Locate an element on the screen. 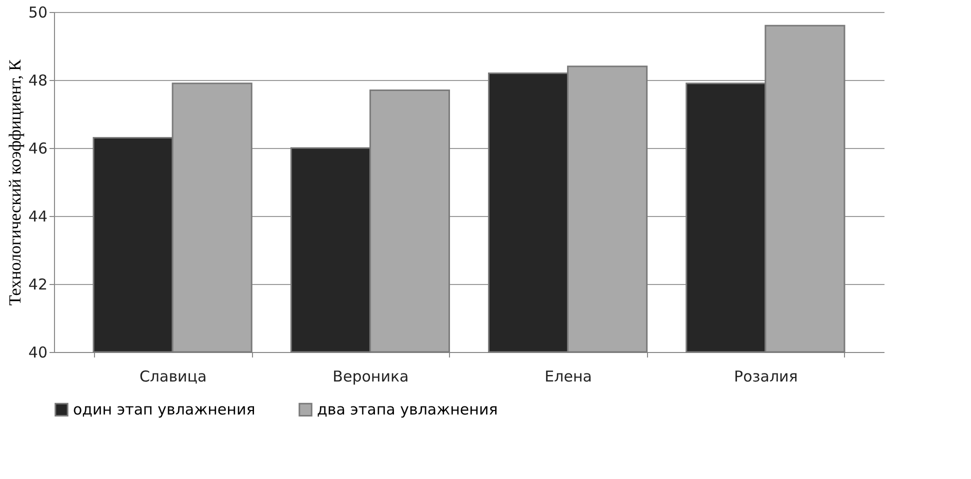 The height and width of the screenshot is (479, 971). x-tick-label: Вероника is located at coordinates (370, 377).